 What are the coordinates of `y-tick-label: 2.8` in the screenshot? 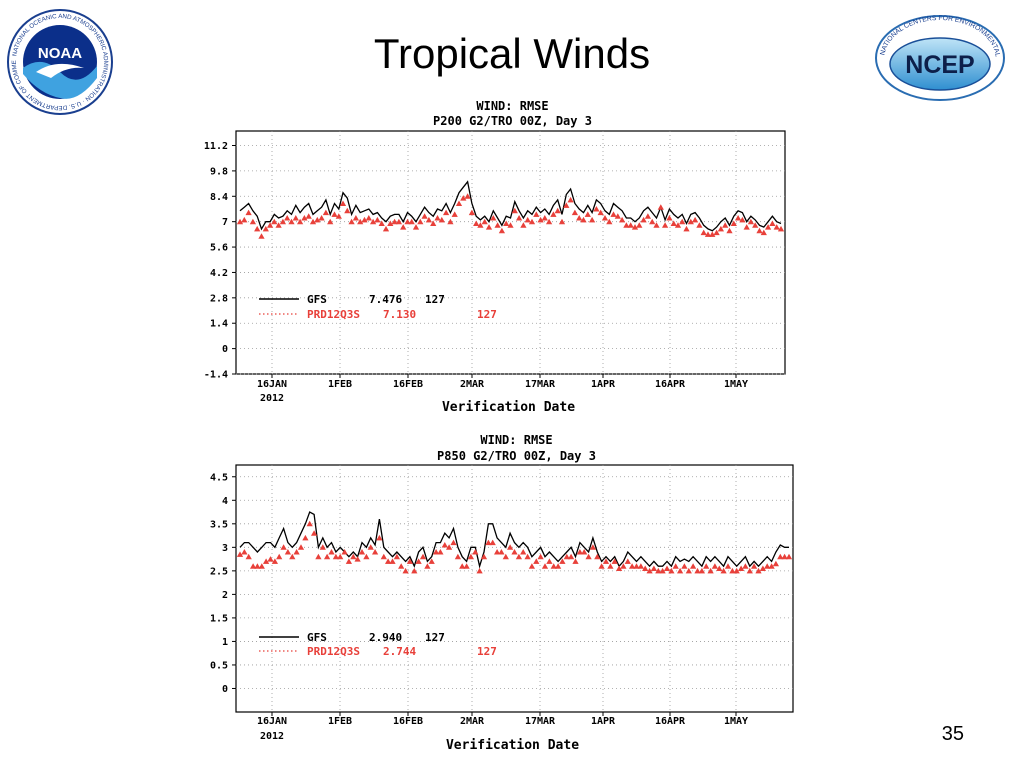 It's located at (219, 298).